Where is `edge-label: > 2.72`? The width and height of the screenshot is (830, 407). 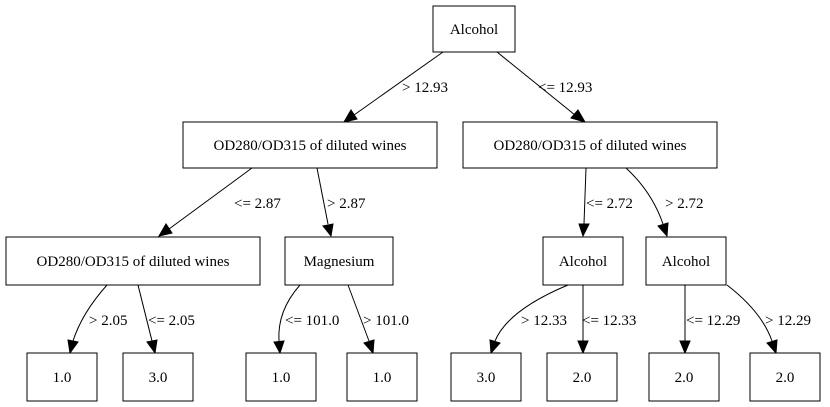
edge-label: > 2.72 is located at coordinates (684, 204).